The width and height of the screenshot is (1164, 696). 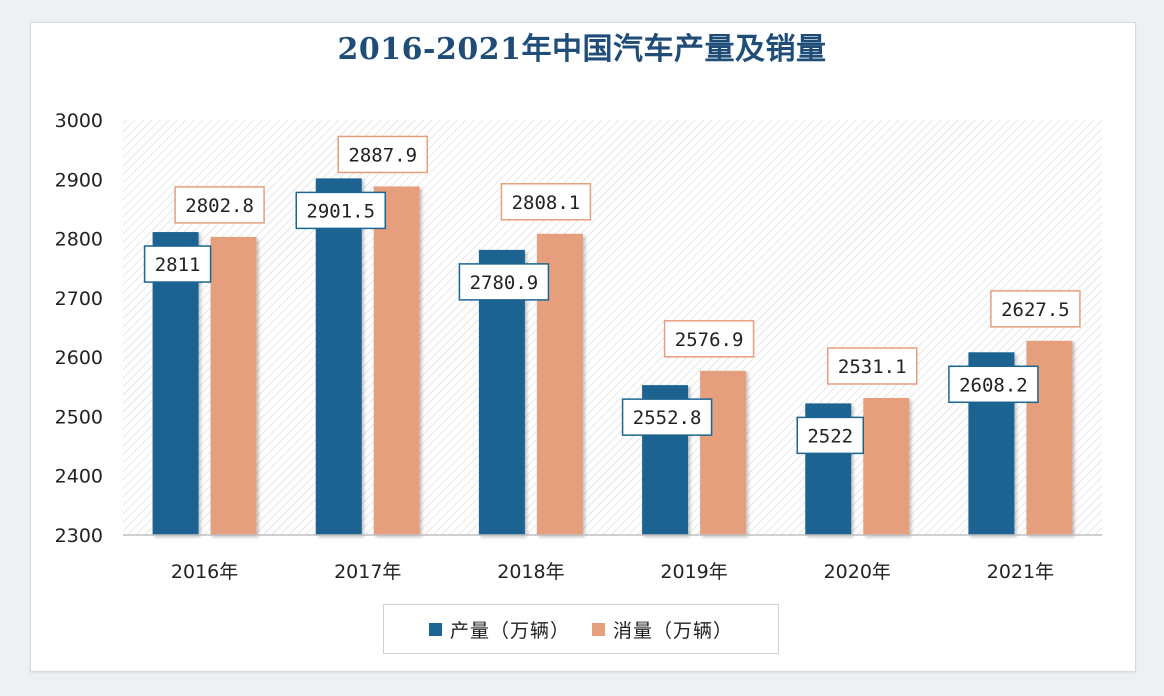 I want to click on data-label-text: 2531.1, so click(x=872, y=367).